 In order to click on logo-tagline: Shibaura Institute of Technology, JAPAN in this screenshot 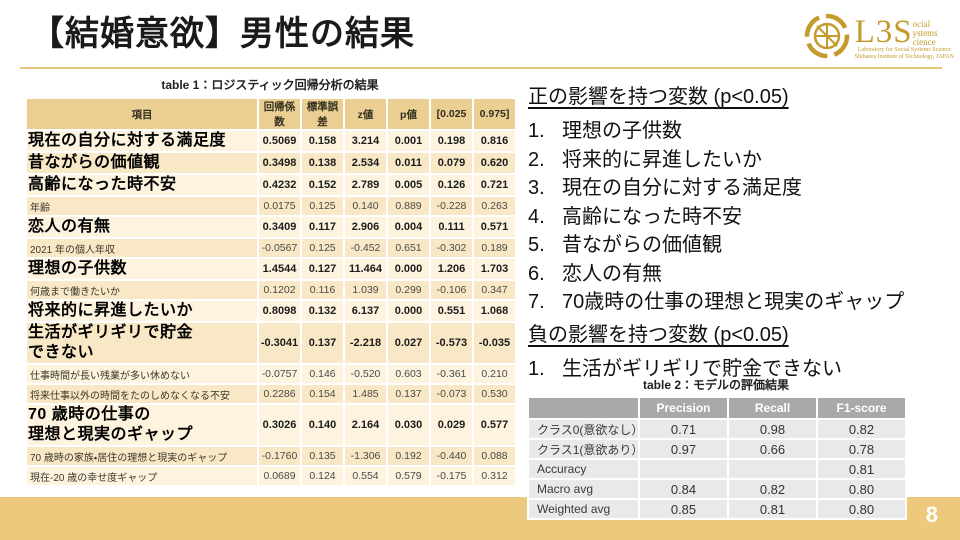, I will do `click(904, 56)`.